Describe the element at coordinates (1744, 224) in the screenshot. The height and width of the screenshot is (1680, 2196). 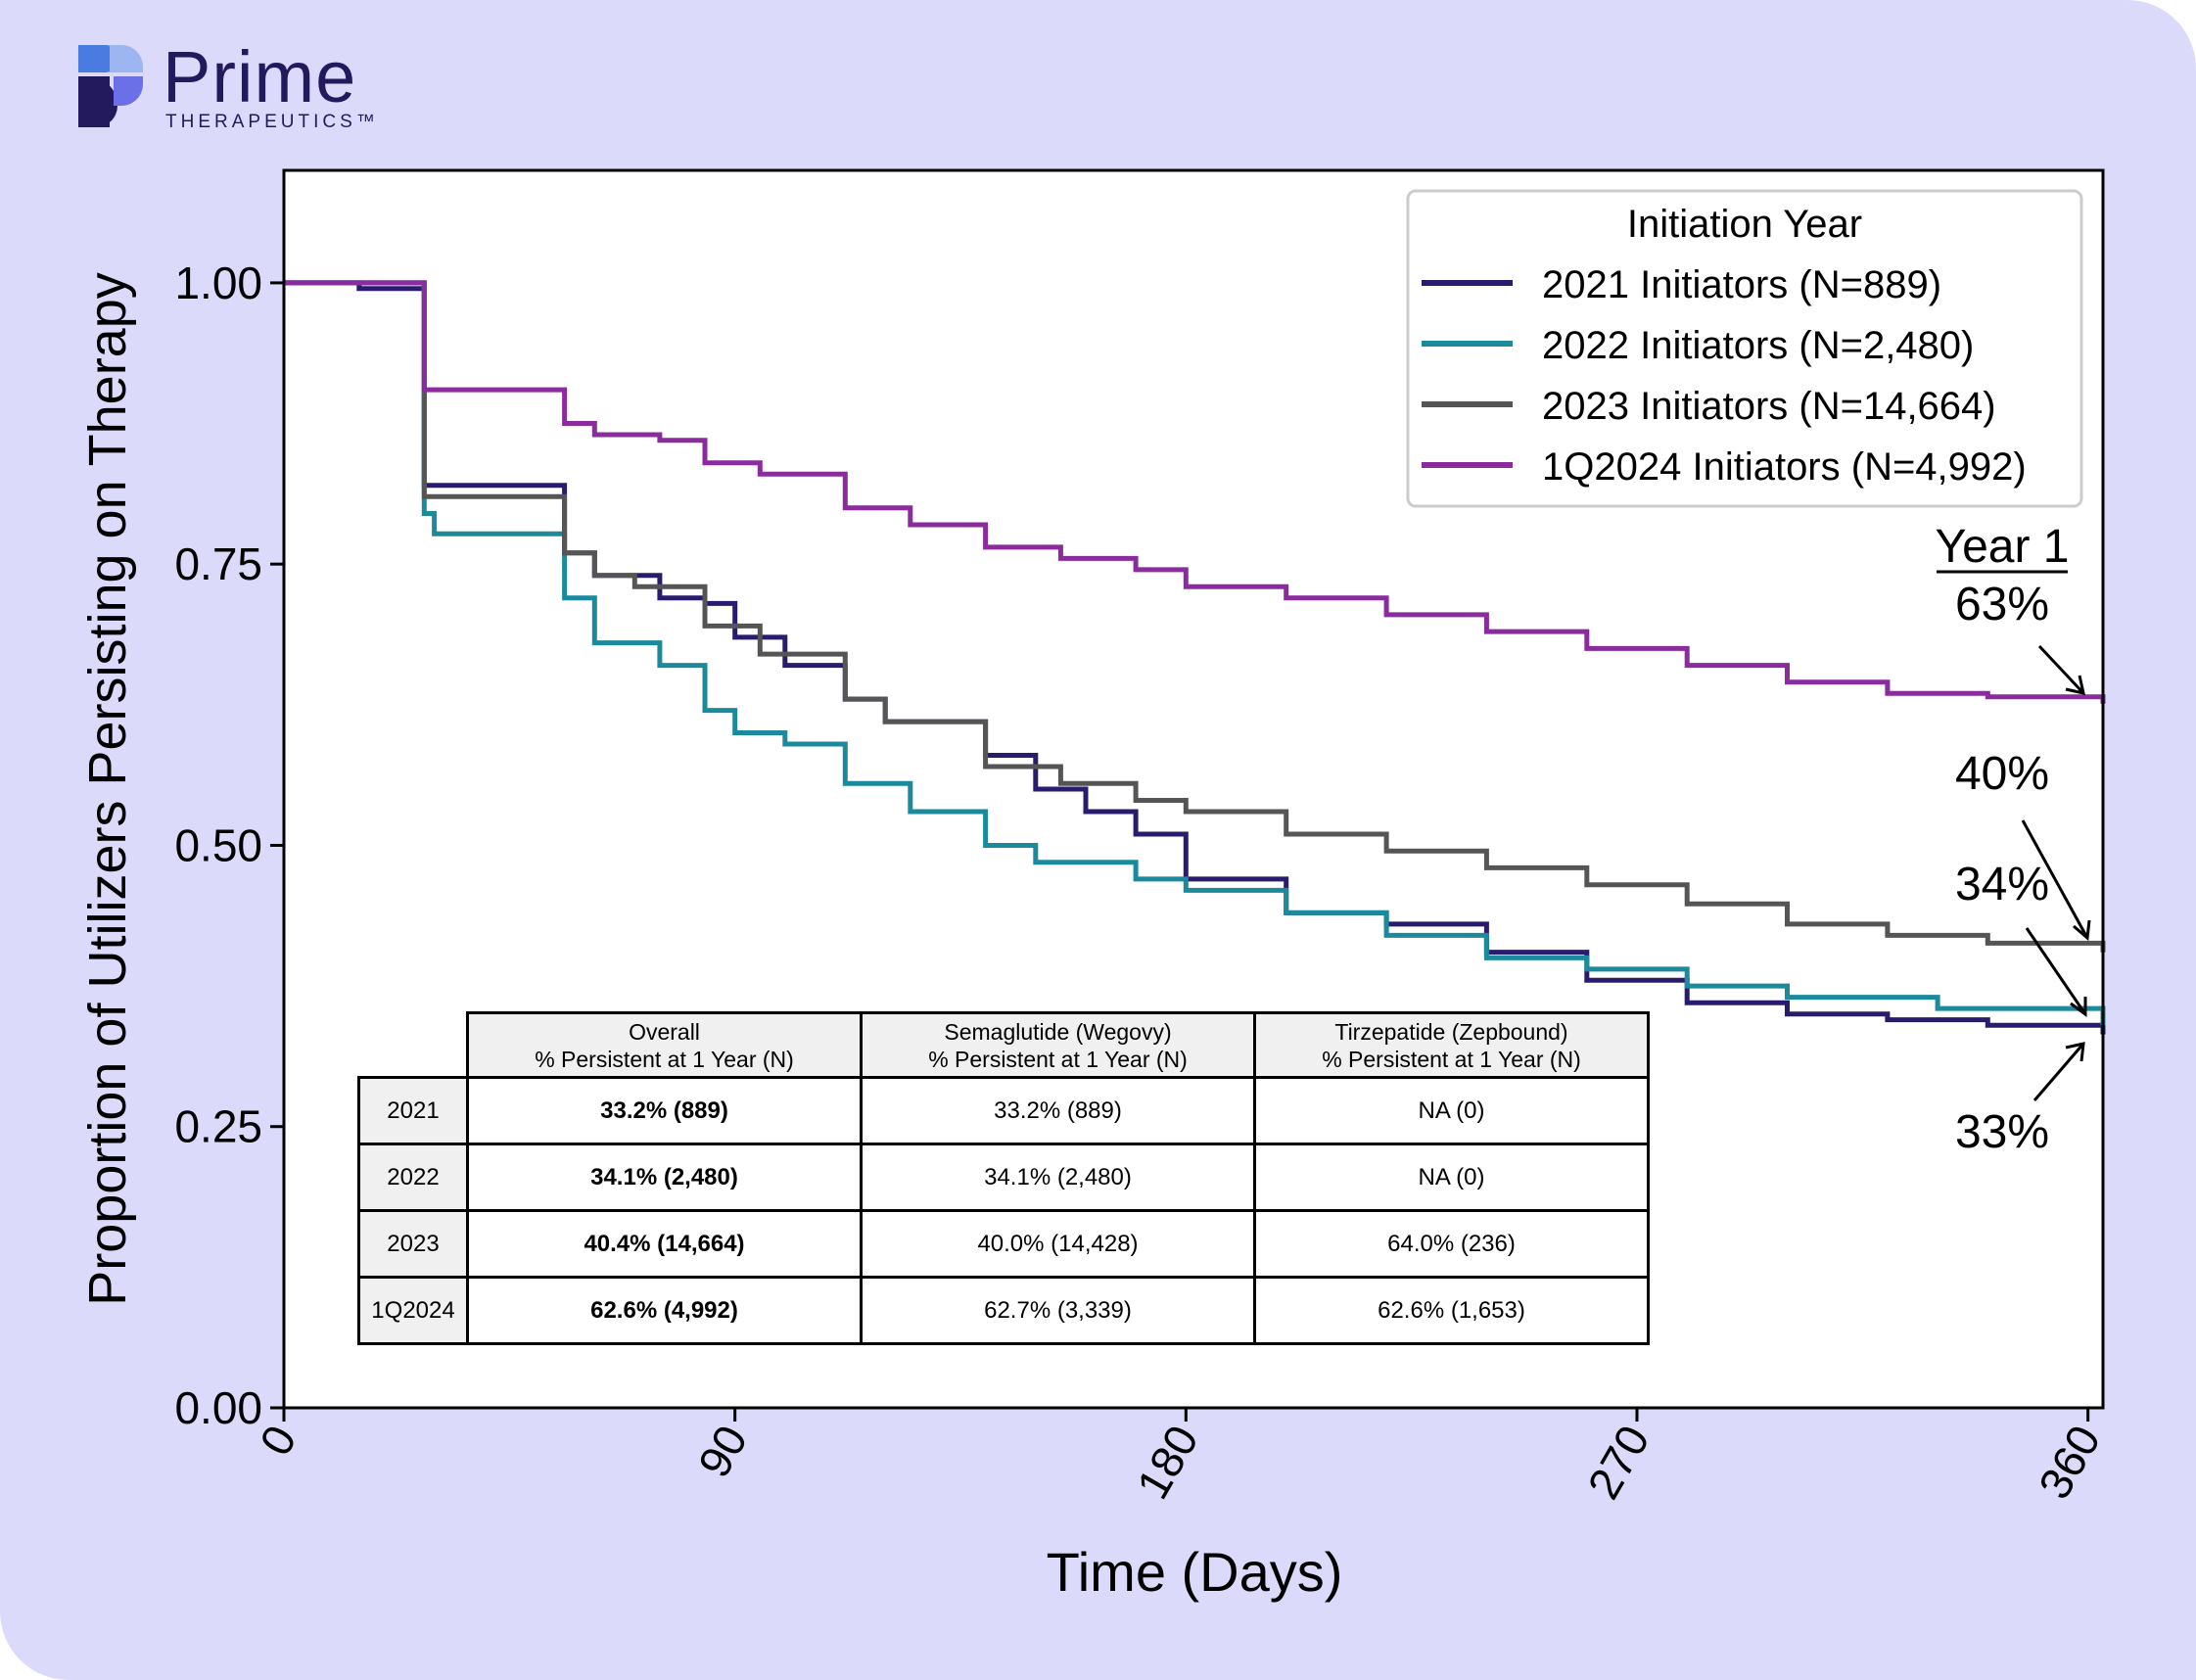
I see `legend-title: Initiation Year` at that location.